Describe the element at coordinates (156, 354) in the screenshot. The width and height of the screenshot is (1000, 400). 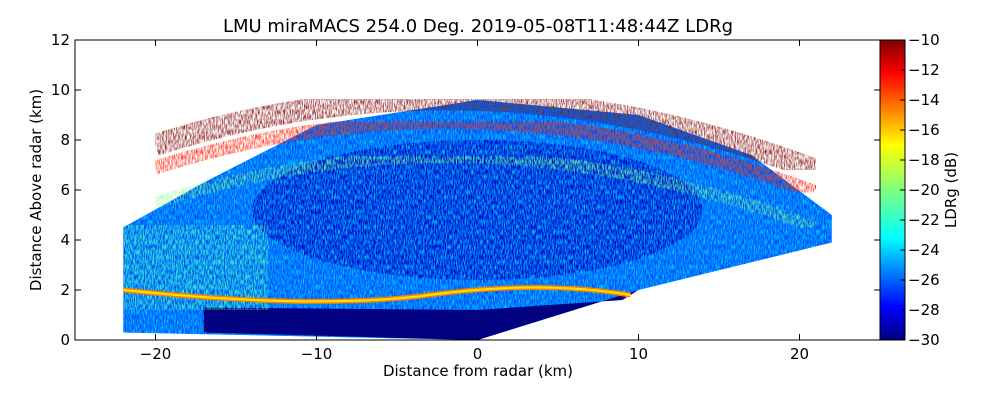
I see `x-tick-label: −20` at that location.